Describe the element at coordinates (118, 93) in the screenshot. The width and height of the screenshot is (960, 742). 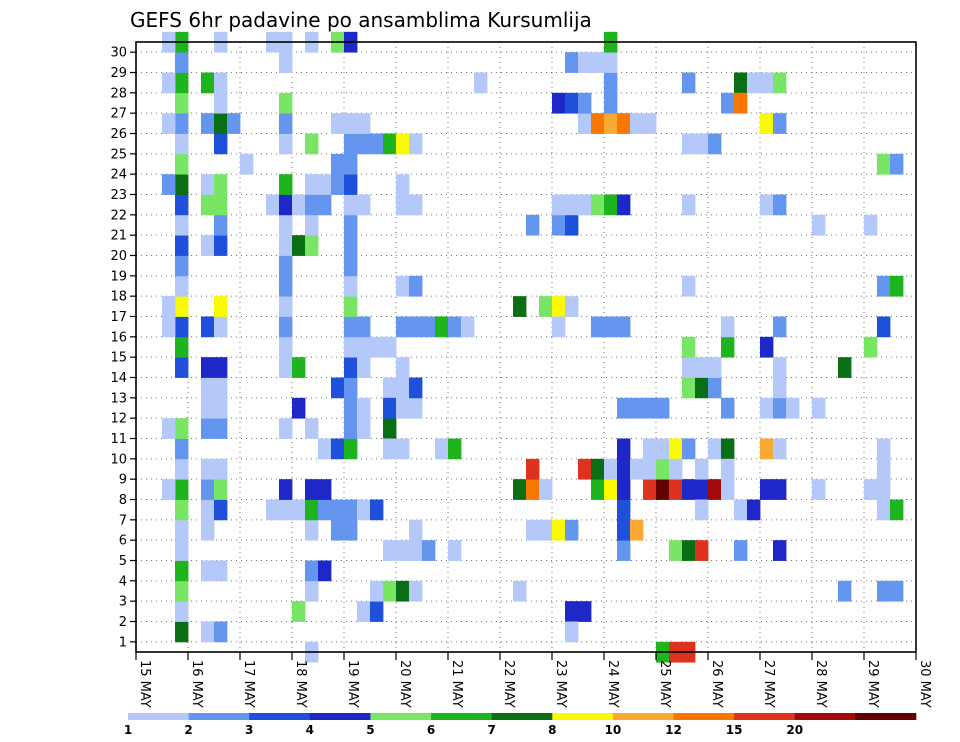
I see `y-tick-label: 28` at that location.